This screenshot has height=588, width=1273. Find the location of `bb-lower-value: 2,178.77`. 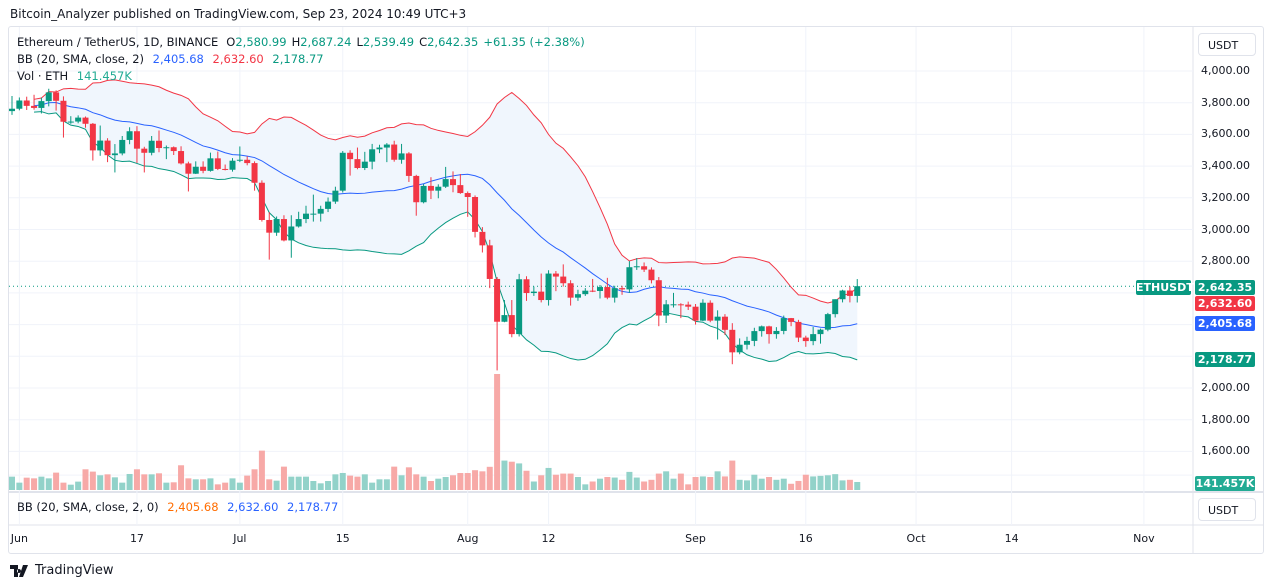

bb-lower-value: 2,178.77 is located at coordinates (298, 59).